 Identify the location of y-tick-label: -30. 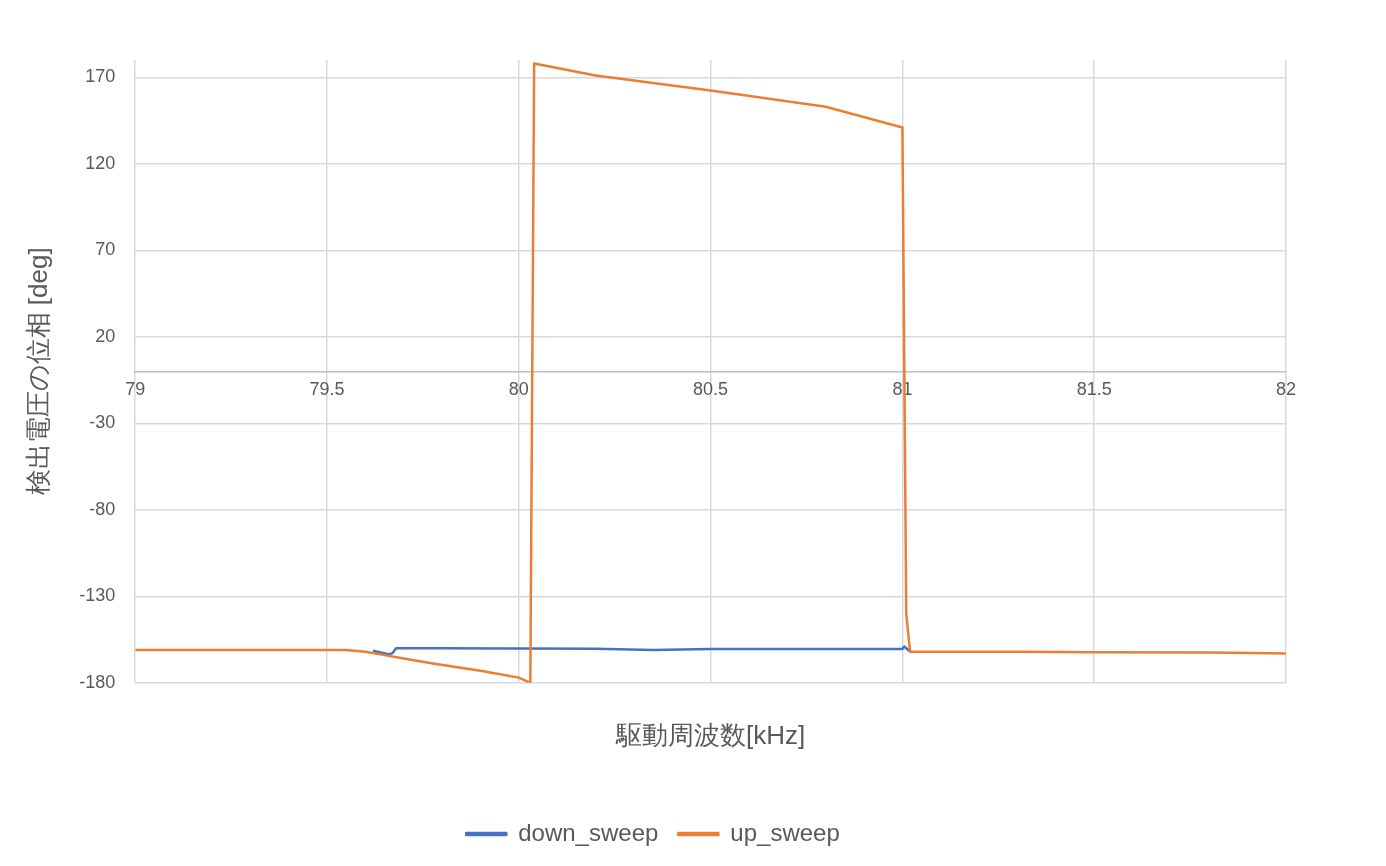
(102, 422).